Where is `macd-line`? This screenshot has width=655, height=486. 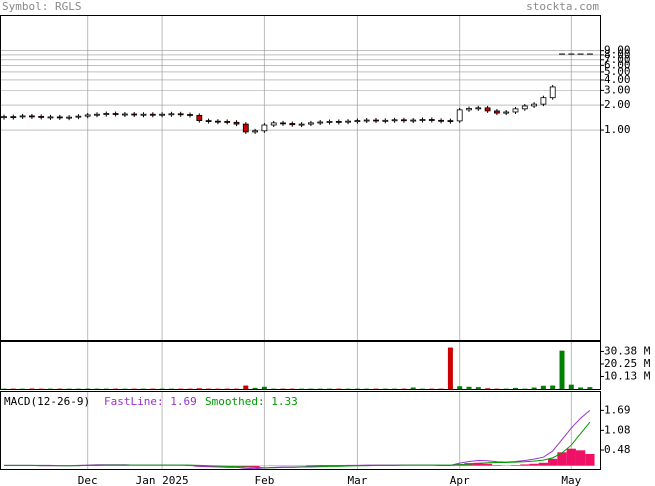 macd-line is located at coordinates (297, 445).